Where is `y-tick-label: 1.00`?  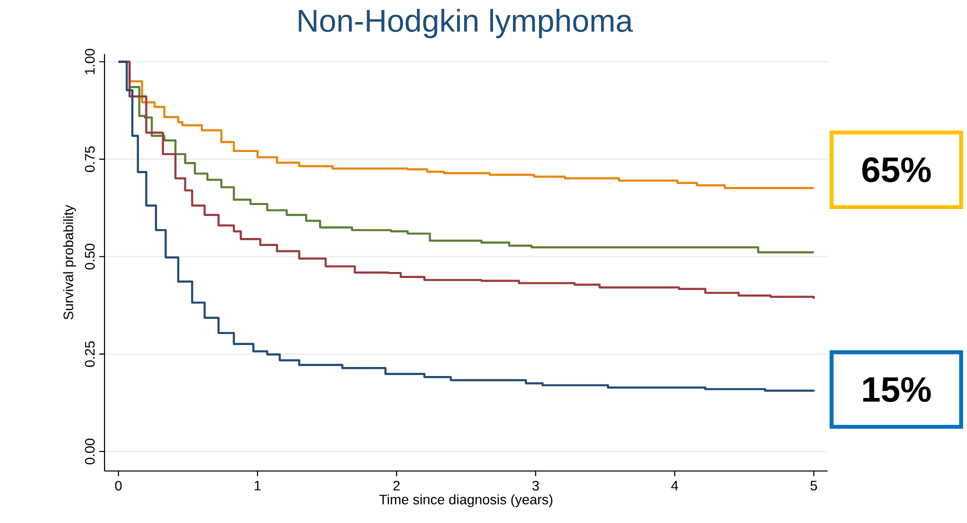
y-tick-label: 1.00 is located at coordinates (89, 61).